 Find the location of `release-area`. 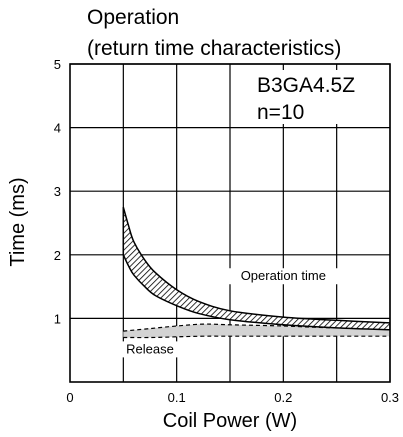

release-area is located at coordinates (256, 331).